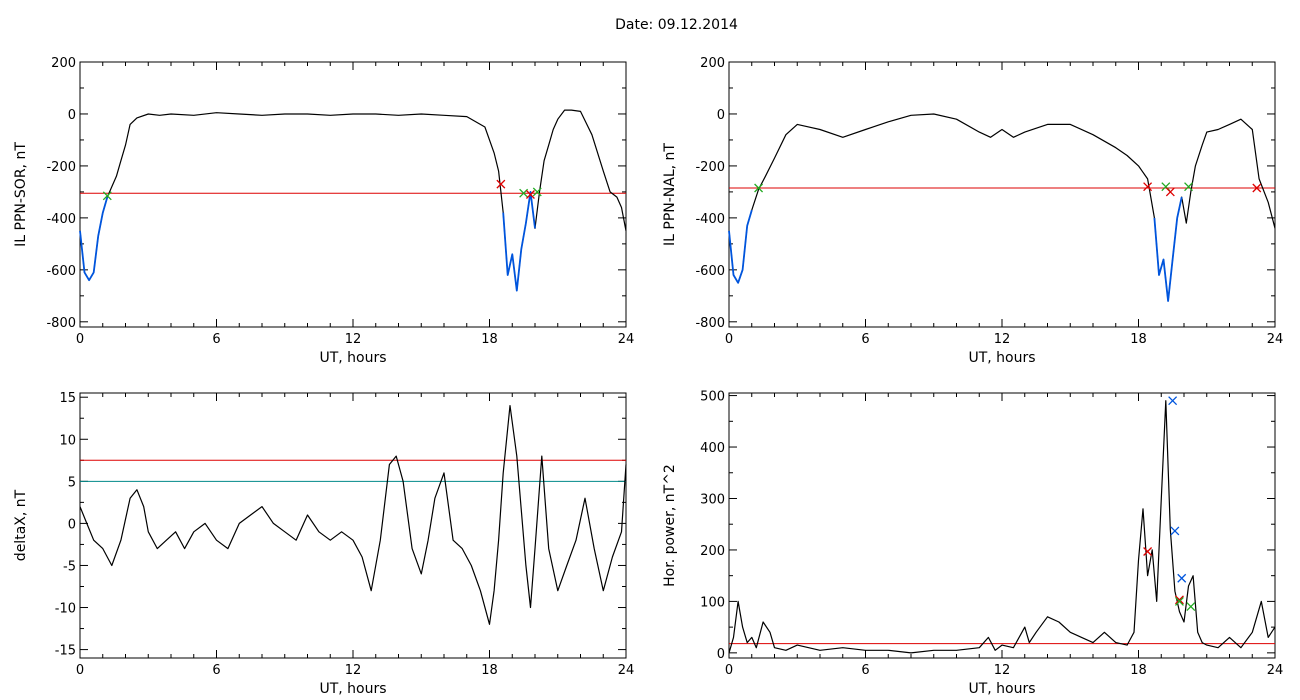 The width and height of the screenshot is (1300, 700). Describe the element at coordinates (72, 482) in the screenshot. I see `y-tick-label: 5` at that location.